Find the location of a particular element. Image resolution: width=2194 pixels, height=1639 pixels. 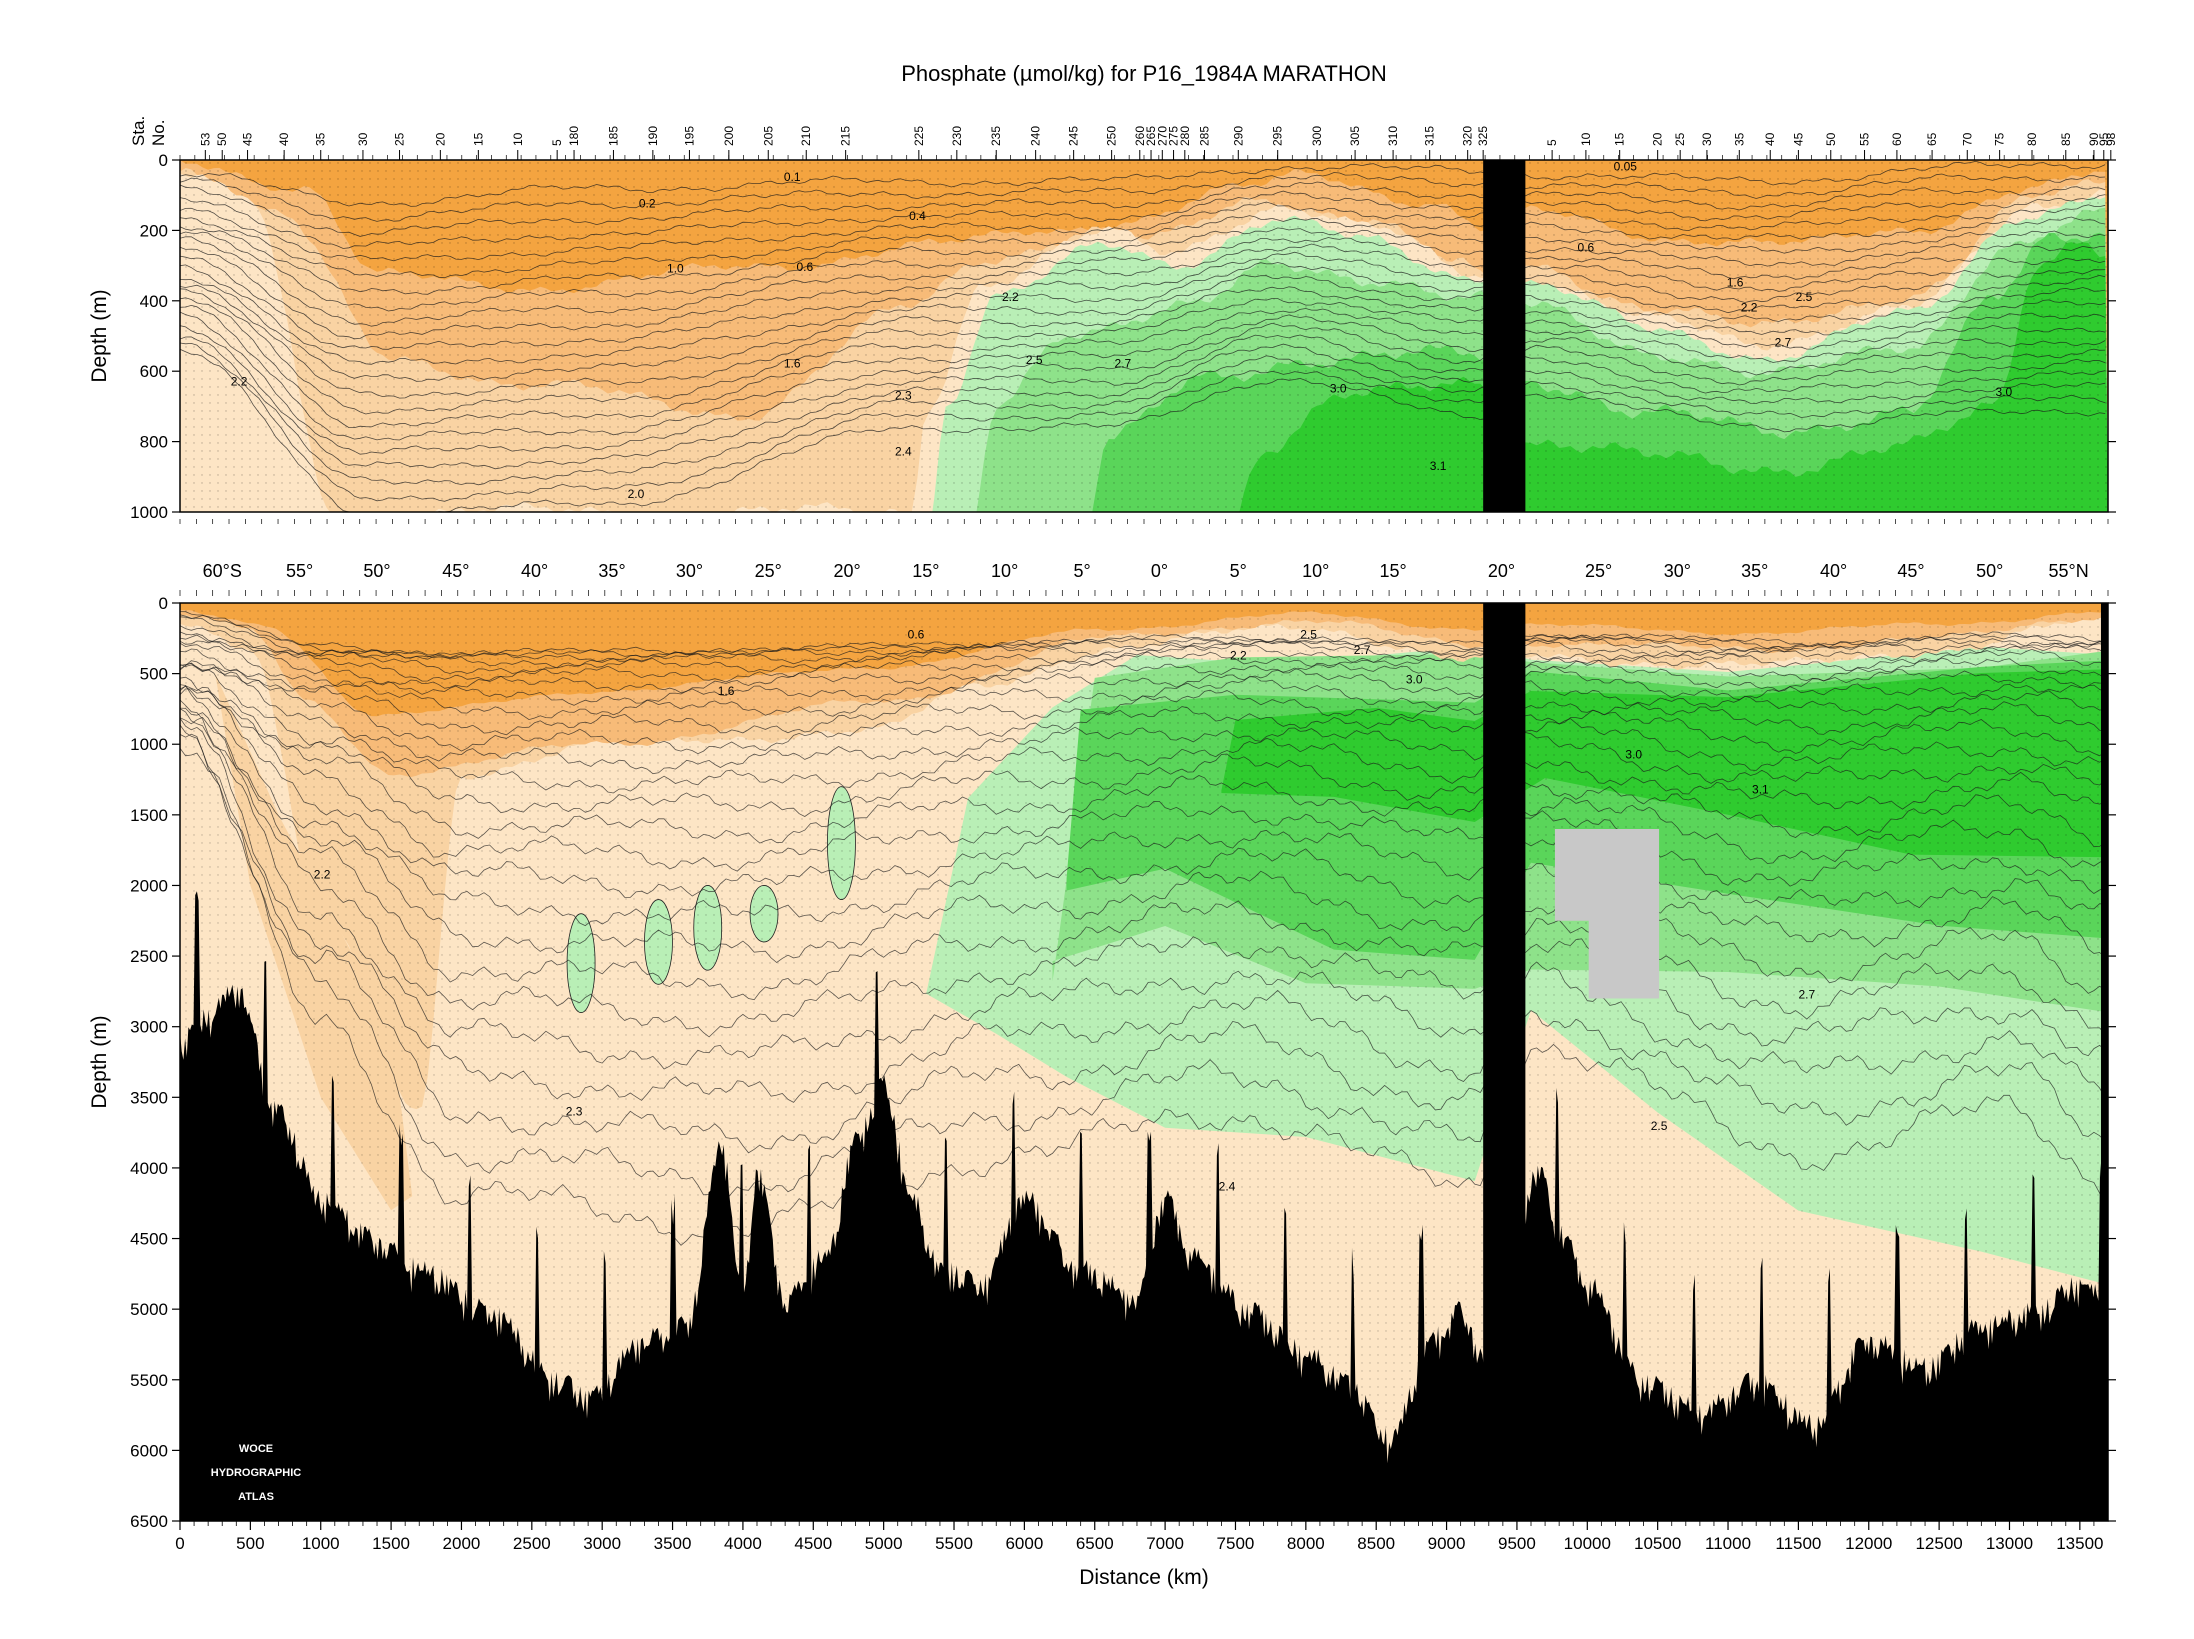

x-tick-label: 11000 is located at coordinates (1728, 1543).